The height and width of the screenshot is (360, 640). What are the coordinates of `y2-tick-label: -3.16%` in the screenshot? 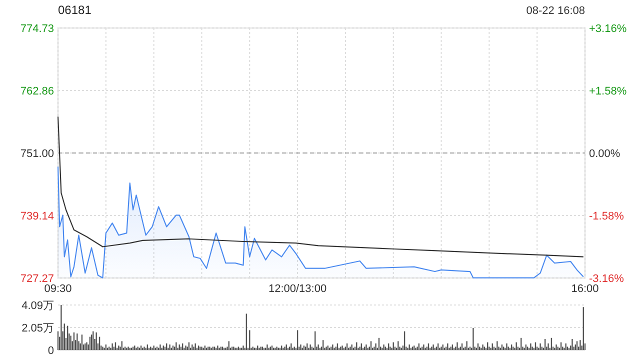 It's located at (606, 278).